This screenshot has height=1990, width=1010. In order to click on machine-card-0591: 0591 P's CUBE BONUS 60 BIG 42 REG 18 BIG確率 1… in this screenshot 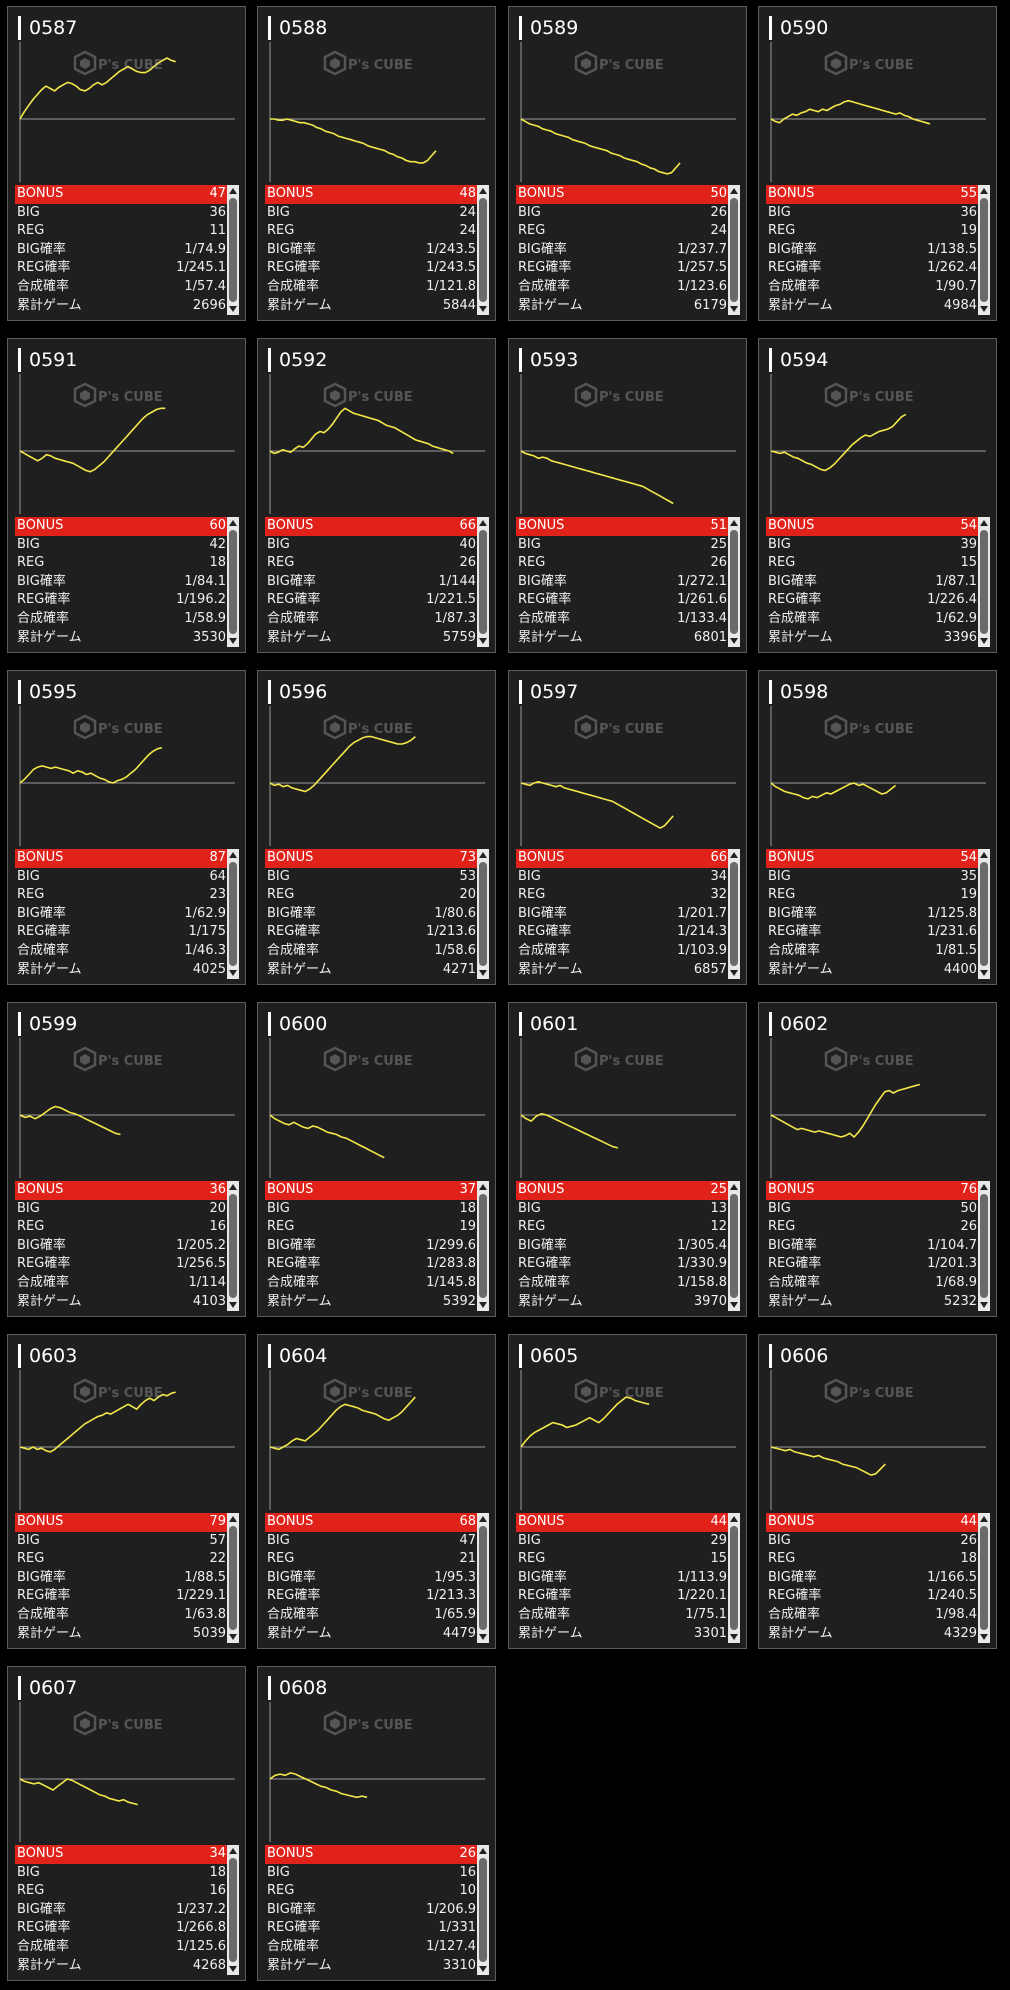, I will do `click(126, 495)`.